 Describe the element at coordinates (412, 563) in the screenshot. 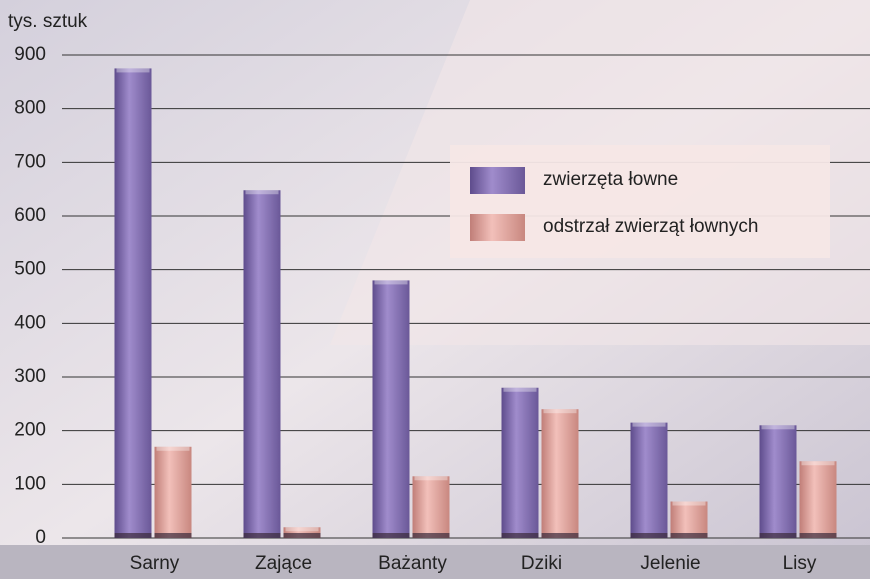

I see `x-tick-label: Bażanty` at that location.